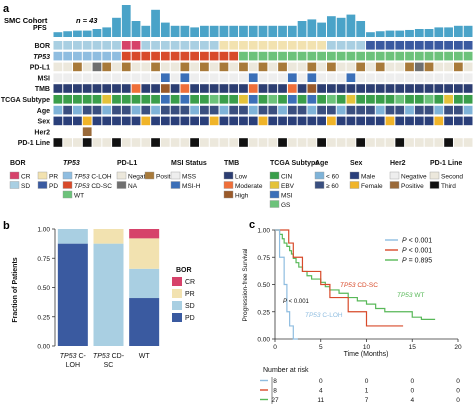 The image size is (474, 407). Describe the element at coordinates (417, 251) in the screenshot. I see `legend-item-label: P < 0.001` at that location.